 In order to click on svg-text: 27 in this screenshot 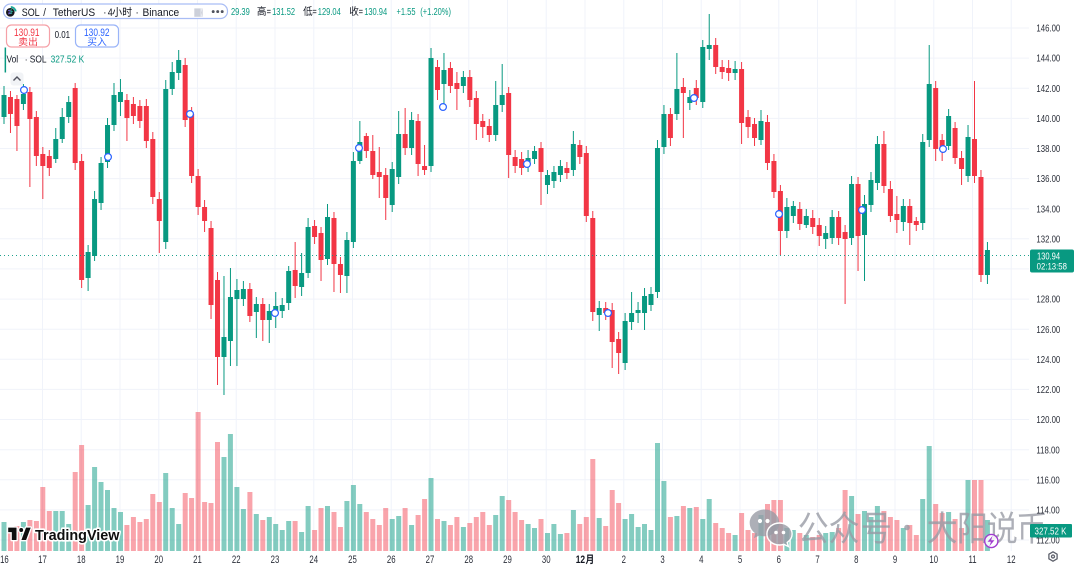, I will do `click(430, 559)`.